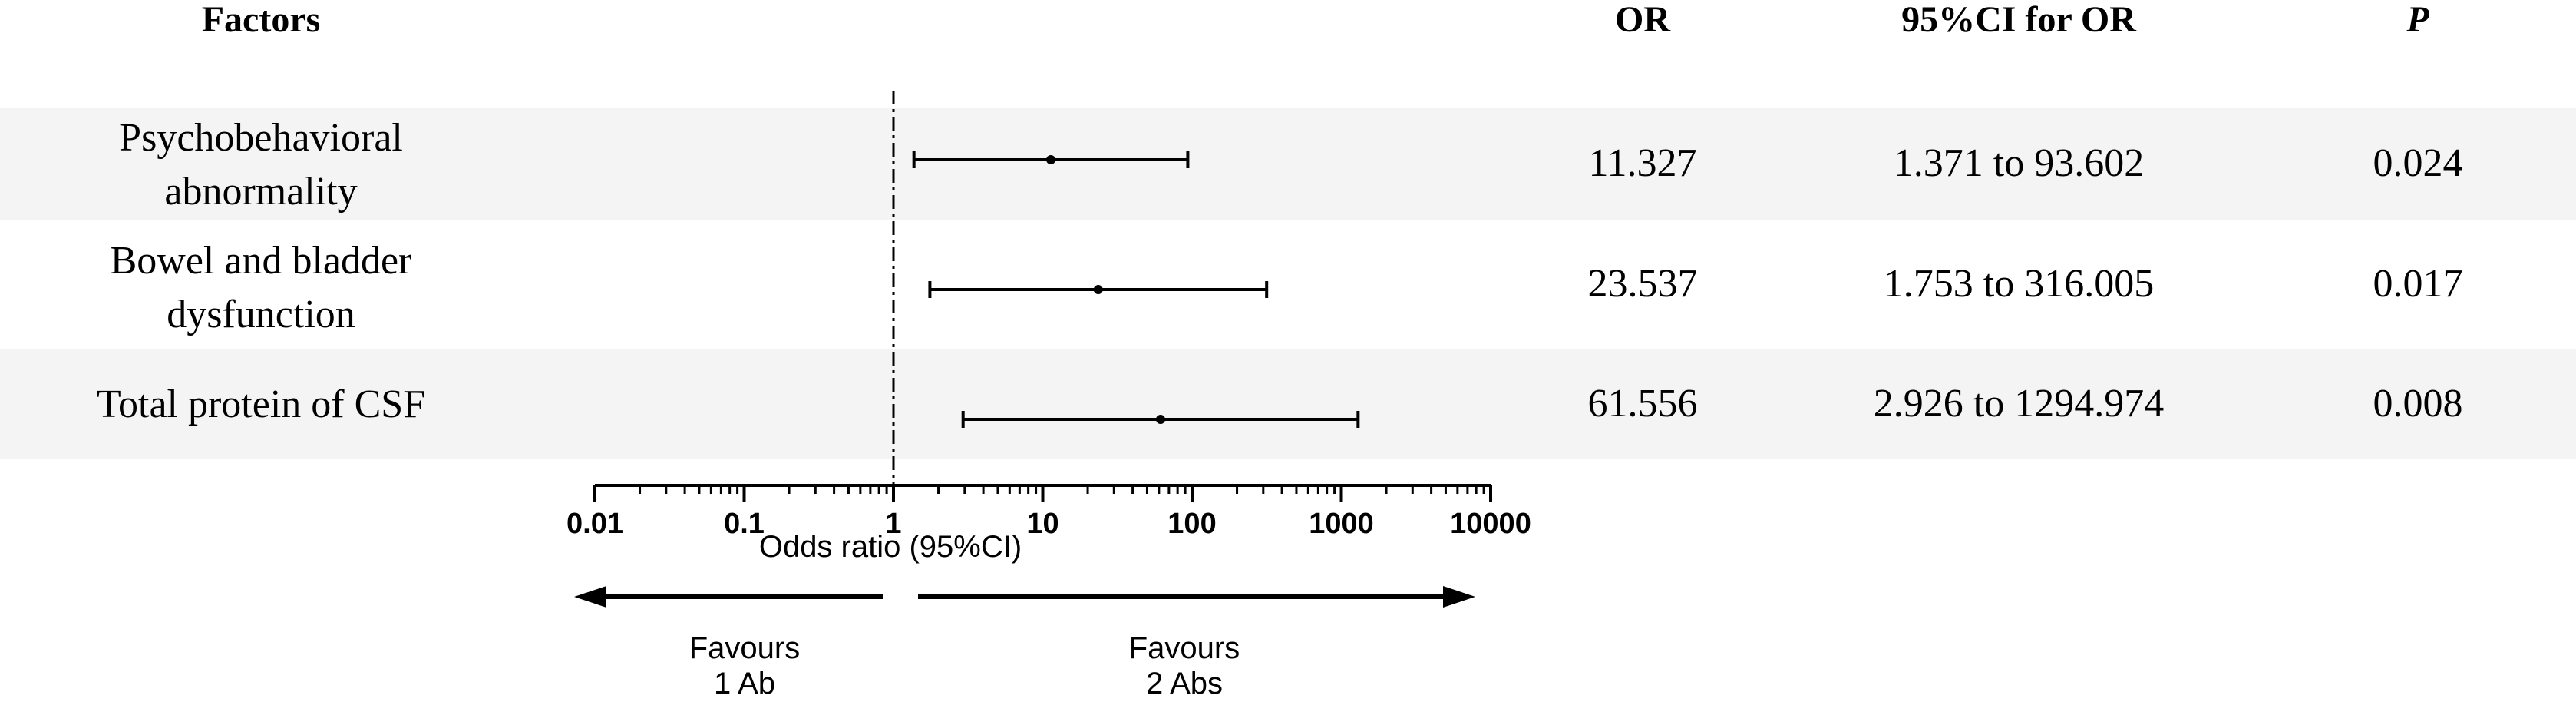  Describe the element at coordinates (2019, 404) in the screenshot. I see `ci-value: 2.926 to 1294.974` at that location.